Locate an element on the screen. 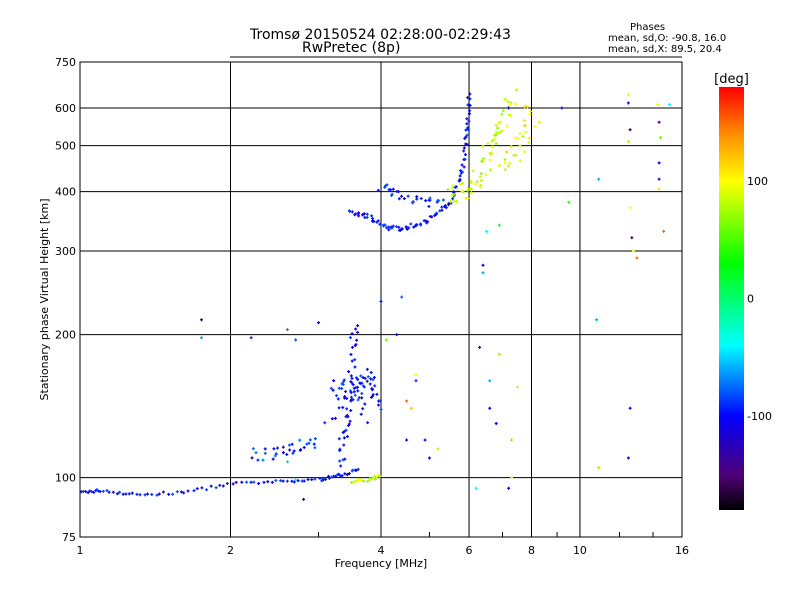  colorbar-tick-label: 0 is located at coordinates (750, 299).